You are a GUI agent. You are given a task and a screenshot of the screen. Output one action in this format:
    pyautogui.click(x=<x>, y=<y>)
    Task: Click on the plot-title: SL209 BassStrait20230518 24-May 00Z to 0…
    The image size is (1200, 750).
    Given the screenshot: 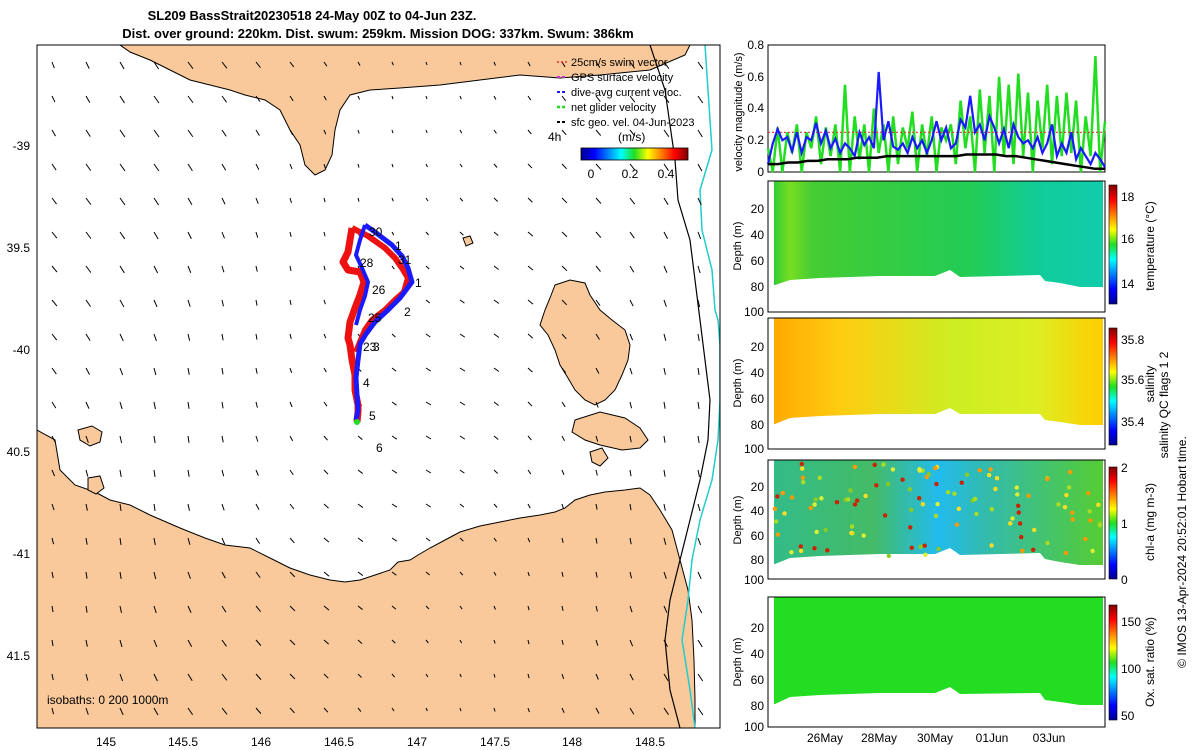 What is the action you would take?
    pyautogui.click(x=312, y=15)
    